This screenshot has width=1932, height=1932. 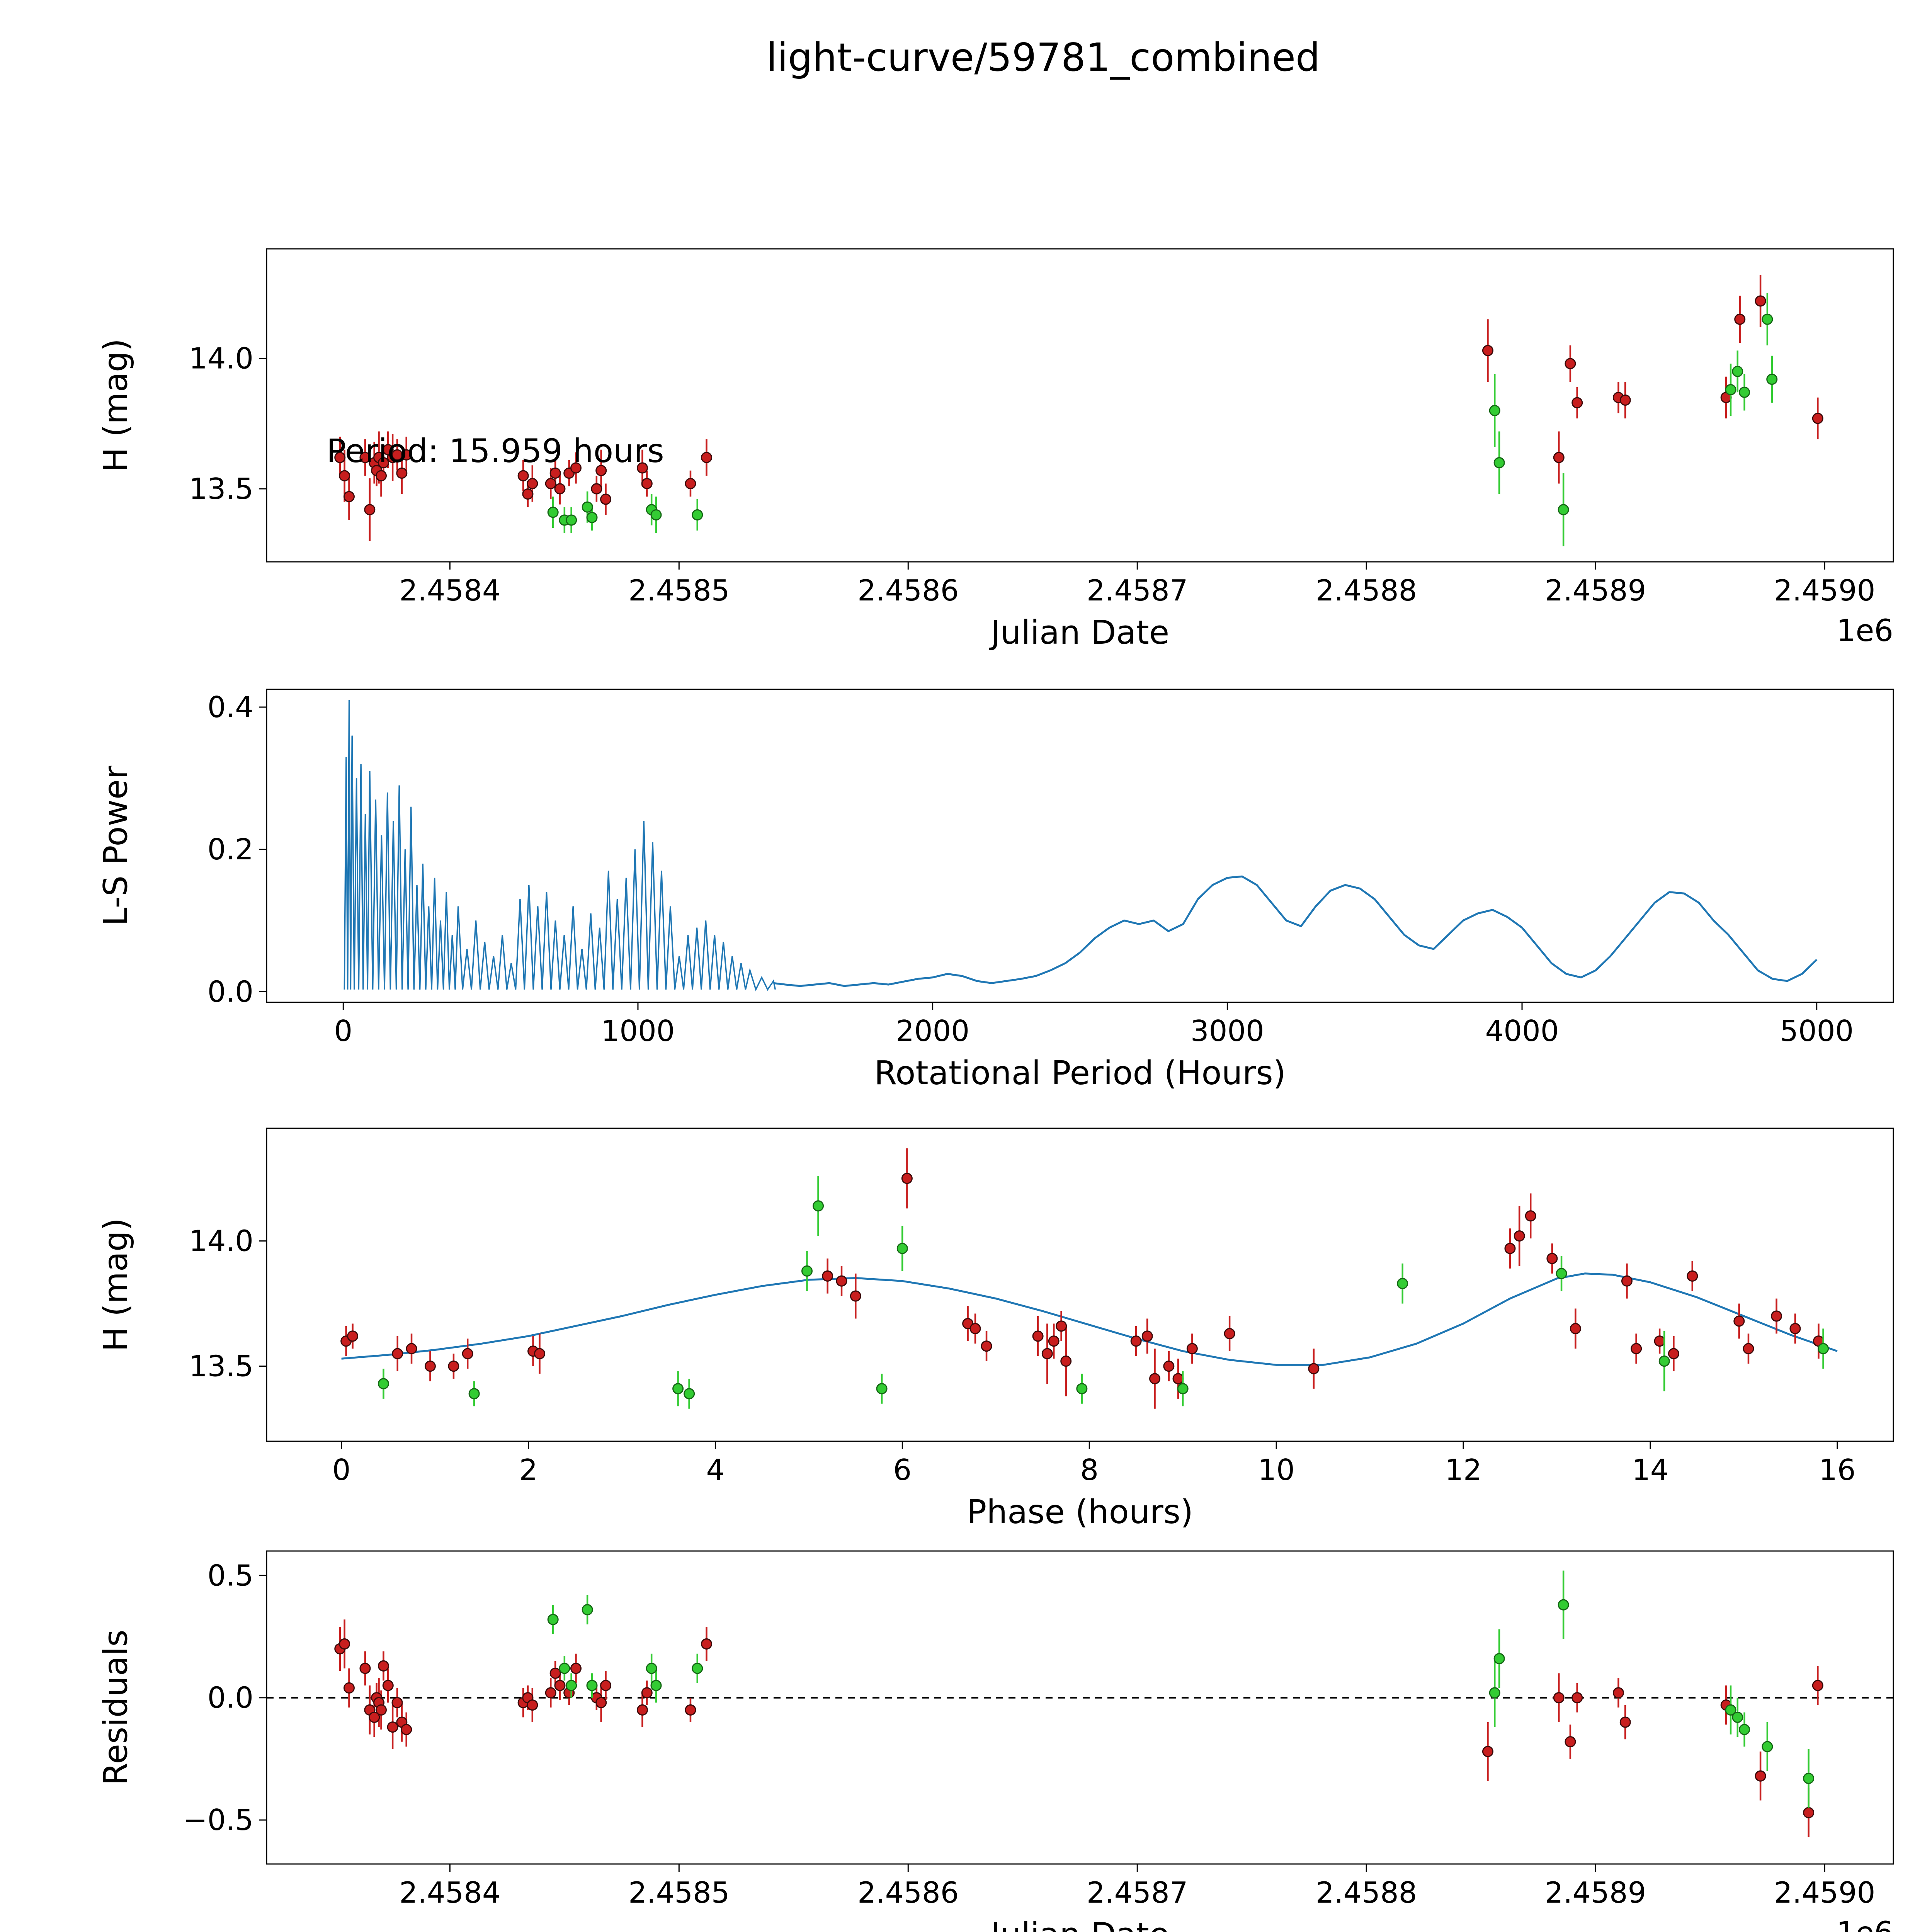 I want to click on fit-curve, so click(x=1090, y=1319).